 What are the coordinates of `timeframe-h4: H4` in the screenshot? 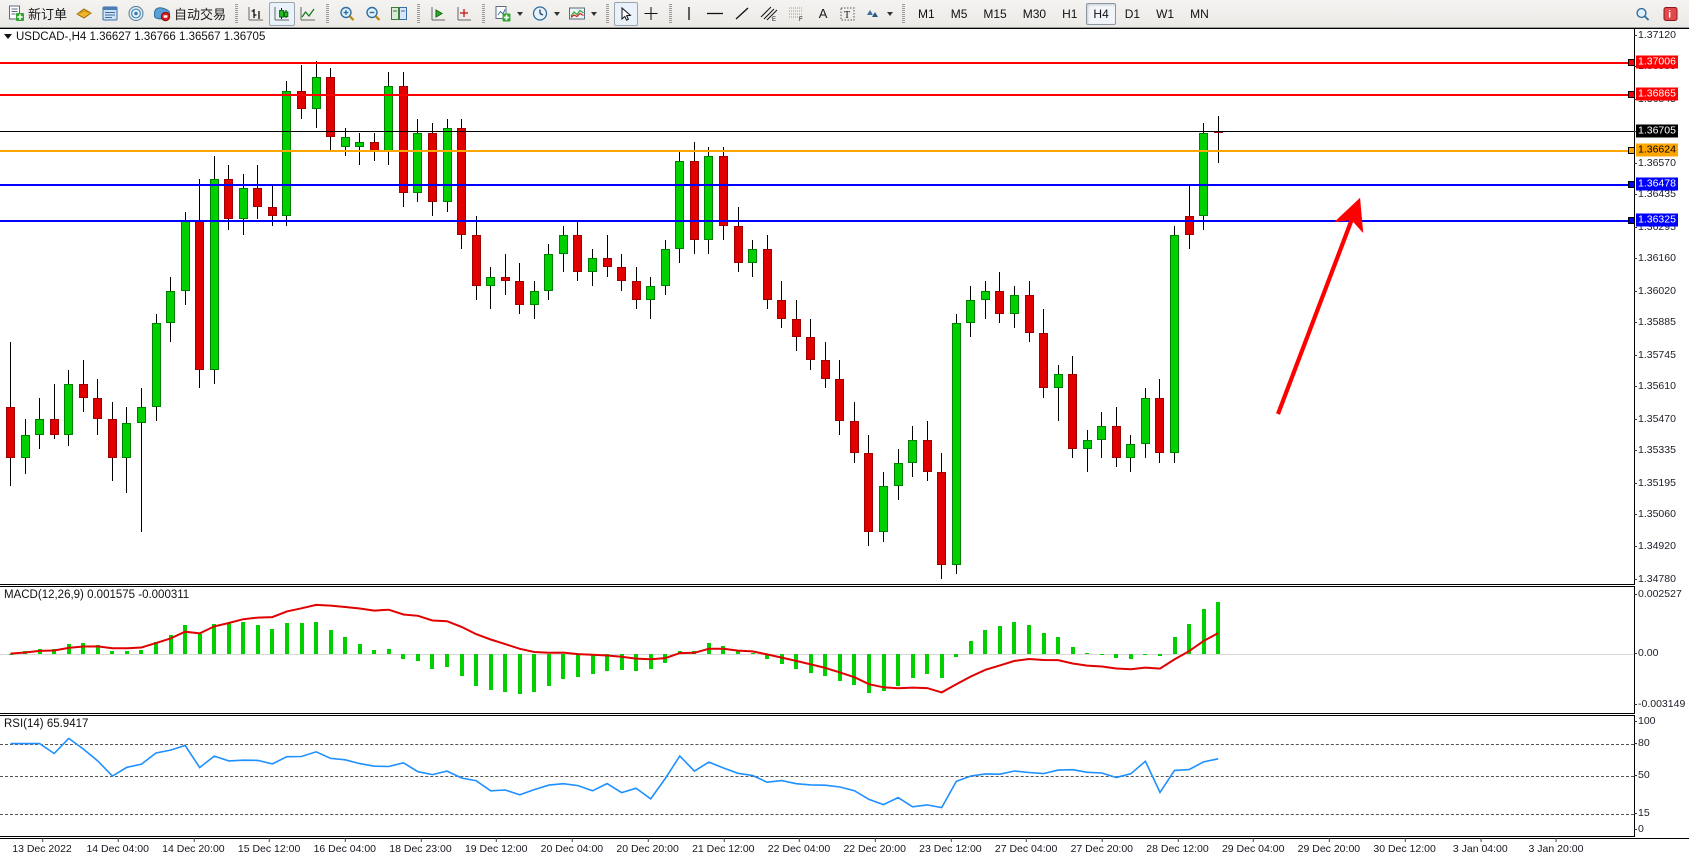 It's located at (1101, 13).